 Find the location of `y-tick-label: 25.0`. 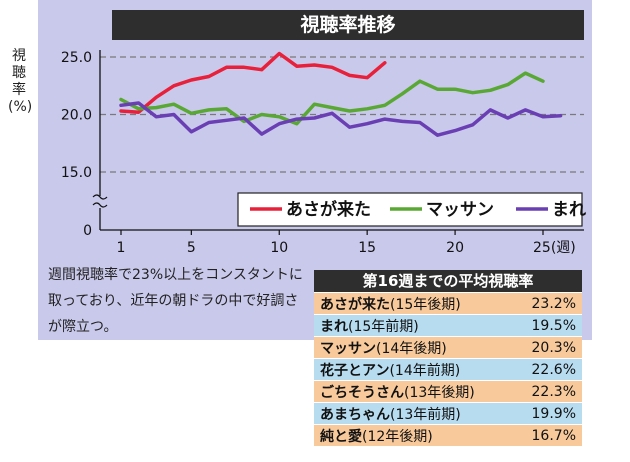

y-tick-label: 25.0 is located at coordinates (76, 58).